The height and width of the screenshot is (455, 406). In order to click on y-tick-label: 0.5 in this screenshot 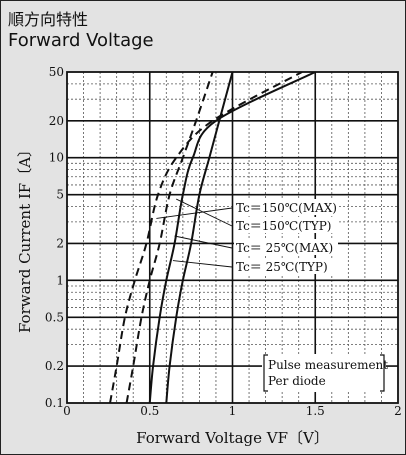, I will do `click(54, 317)`.